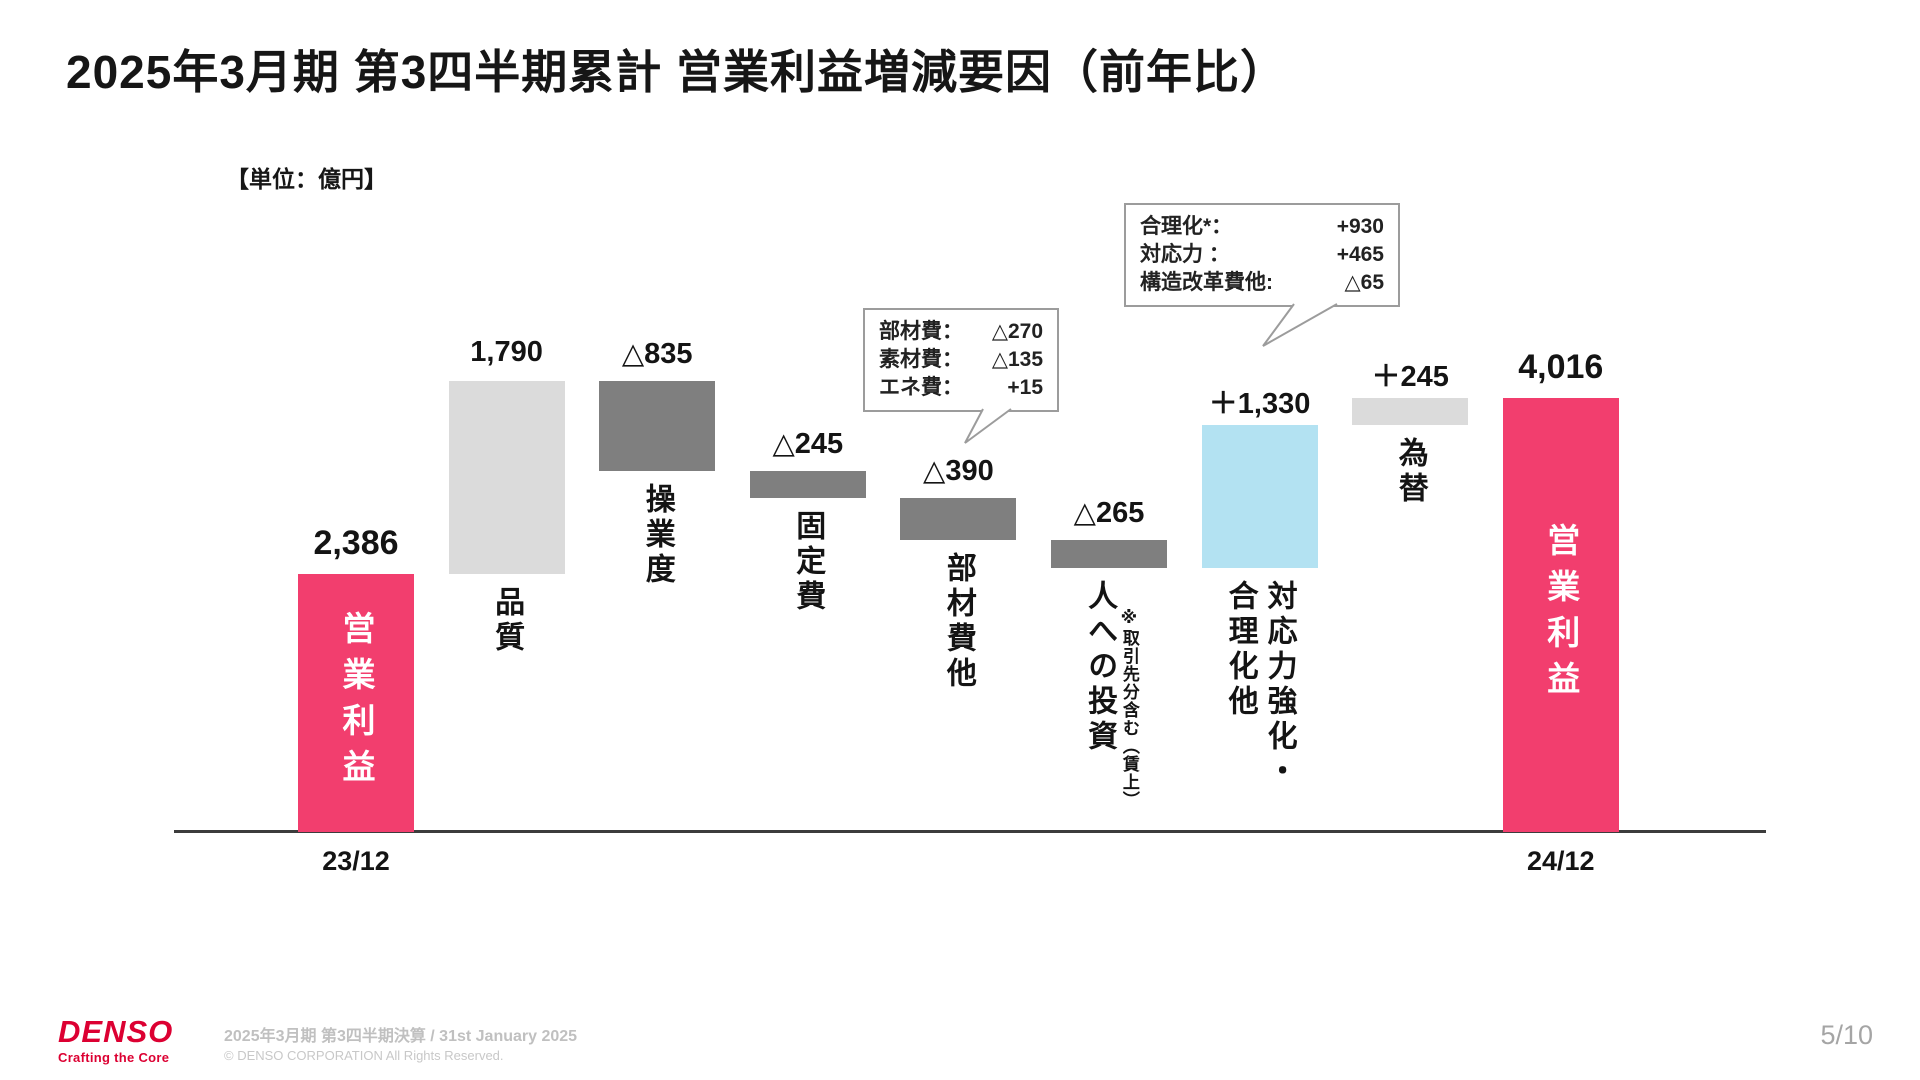 Image resolution: width=1920 pixels, height=1080 pixels. What do you see at coordinates (1561, 861) in the screenshot?
I see `x-axis-label-operating-profit-end: 24/12` at bounding box center [1561, 861].